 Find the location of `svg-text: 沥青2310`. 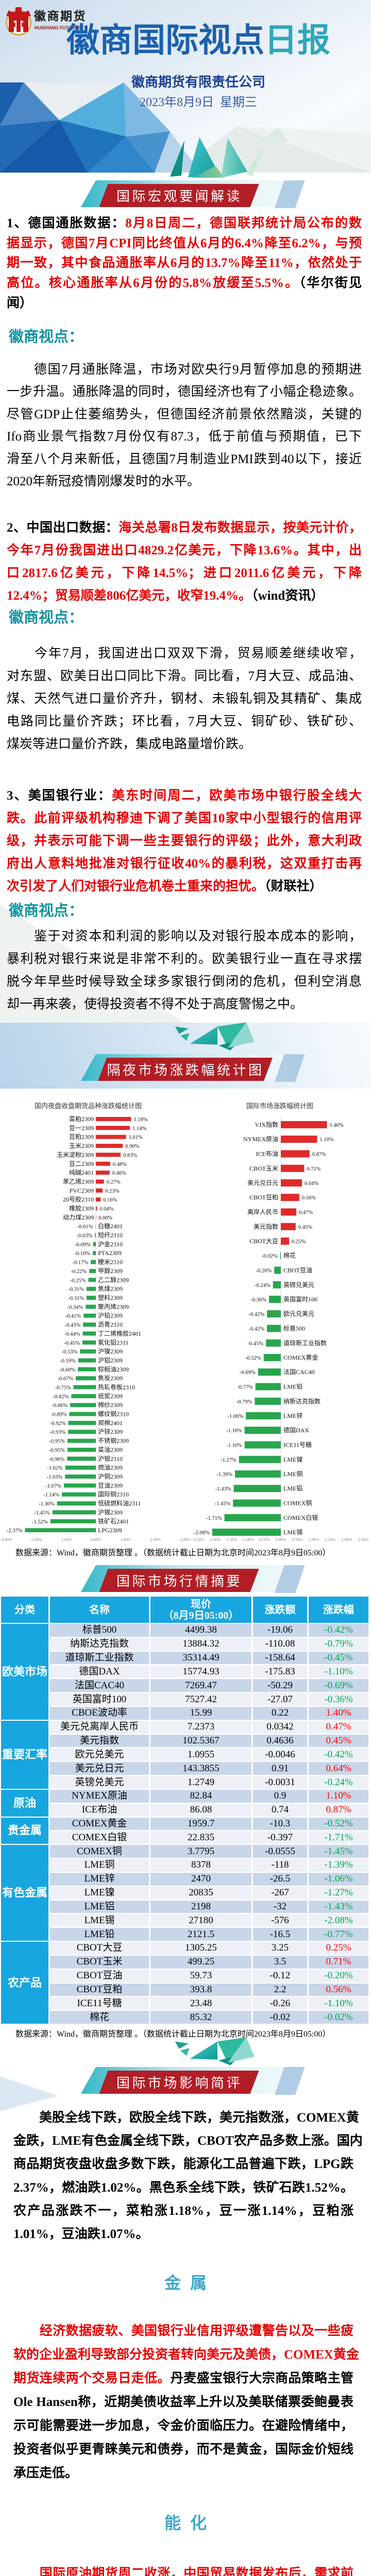

svg-text: 沥青2310 is located at coordinates (110, 1324).